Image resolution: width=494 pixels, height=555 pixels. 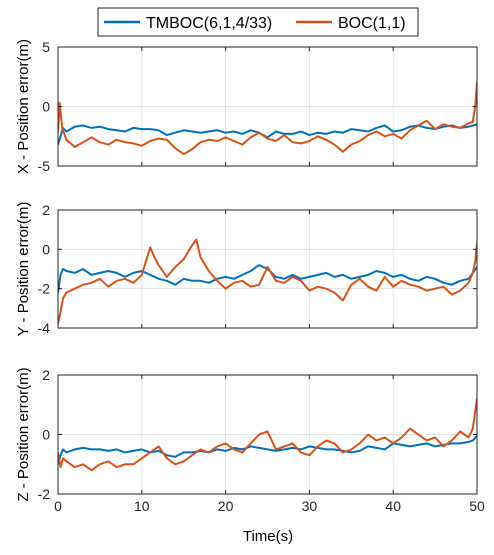 What do you see at coordinates (23, 269) in the screenshot?
I see `y-axis-label: Y - Position error(m)` at bounding box center [23, 269].